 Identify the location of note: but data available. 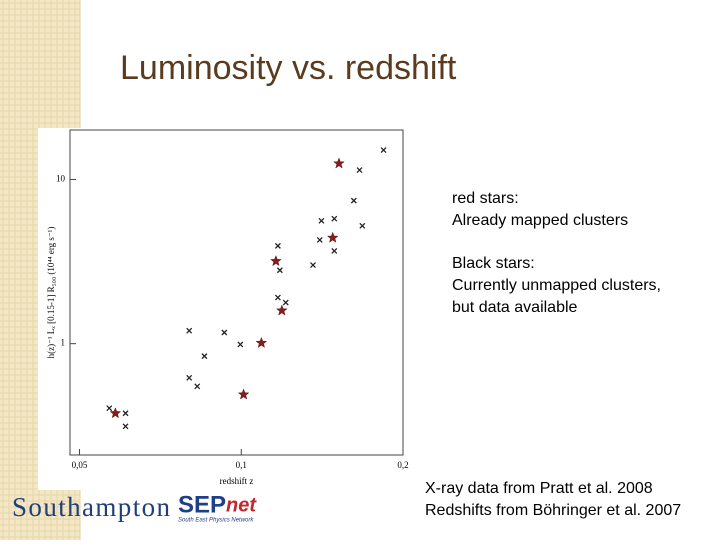
(515, 307).